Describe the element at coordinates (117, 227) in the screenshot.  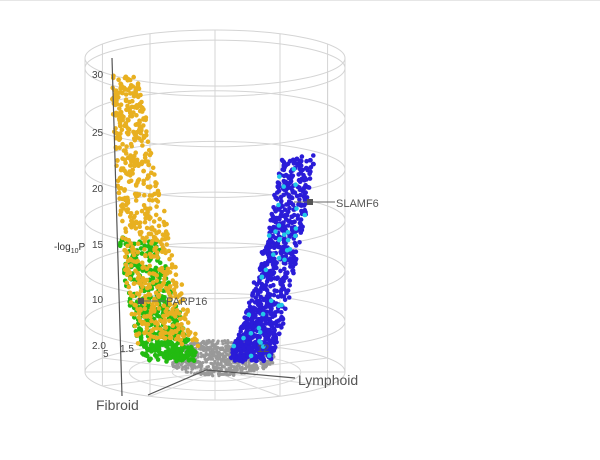
I see `z-axis-line` at that location.